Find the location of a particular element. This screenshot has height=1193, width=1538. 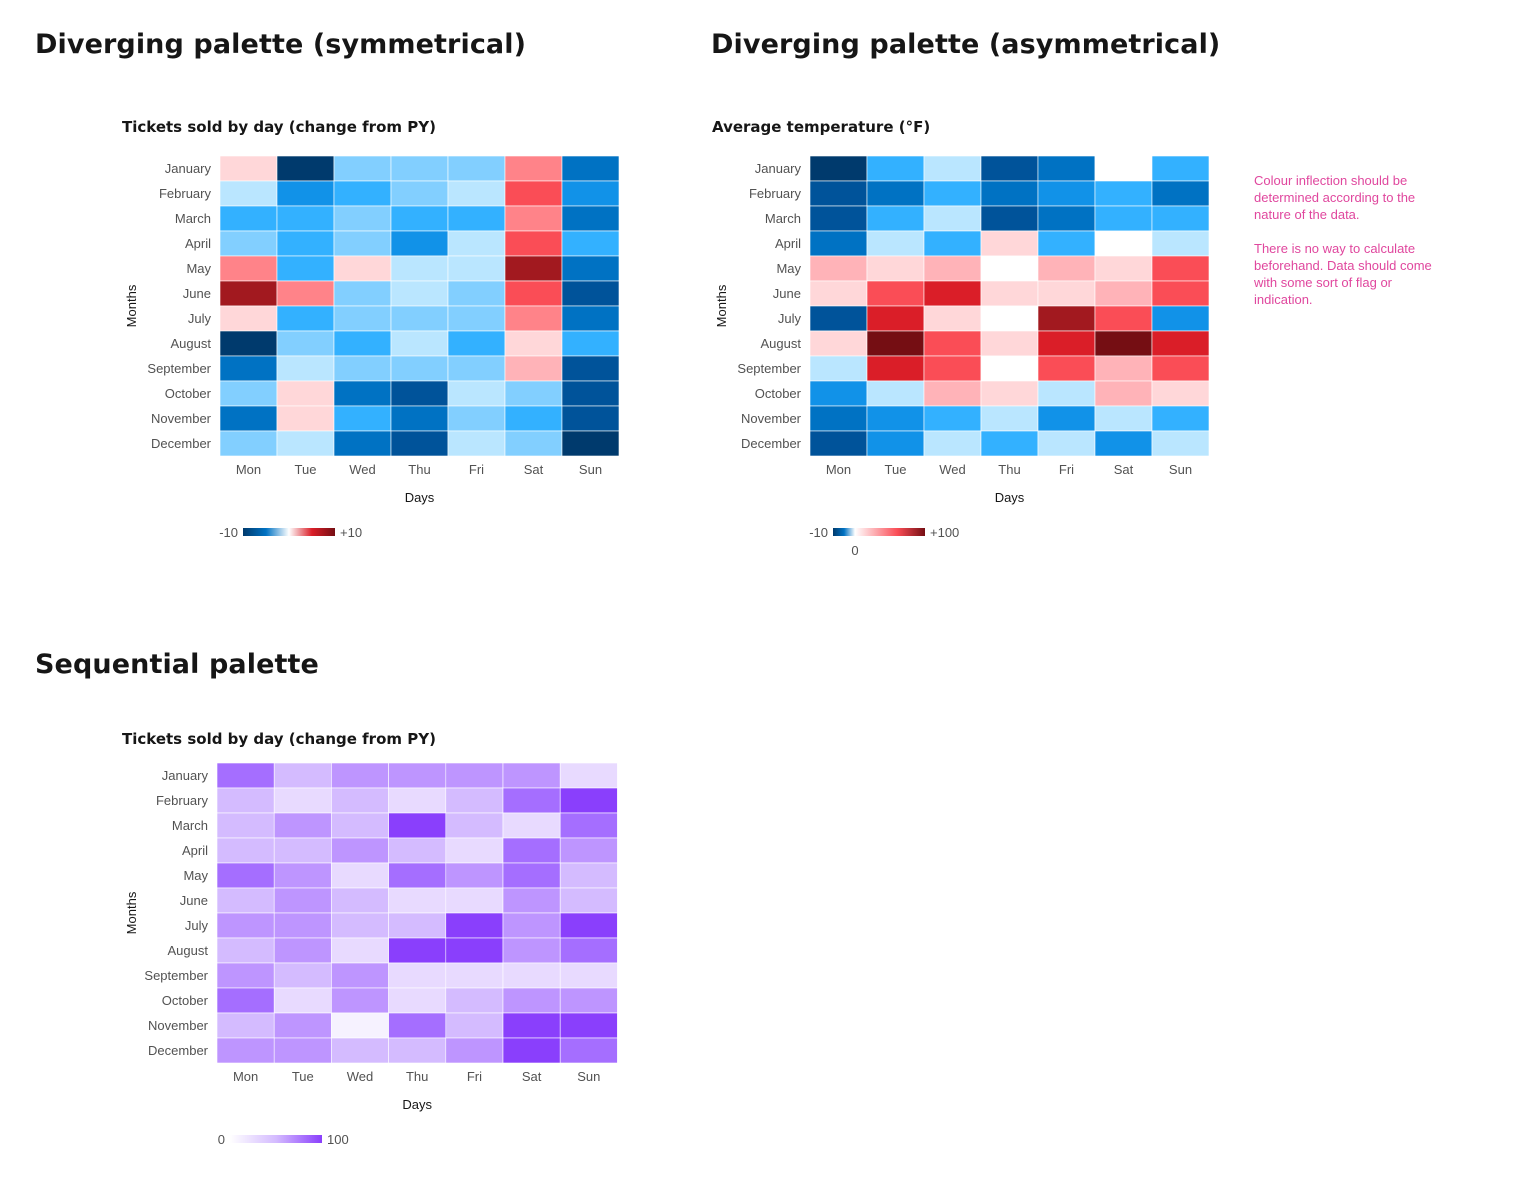

y-tick-label: June is located at coordinates (197, 293).